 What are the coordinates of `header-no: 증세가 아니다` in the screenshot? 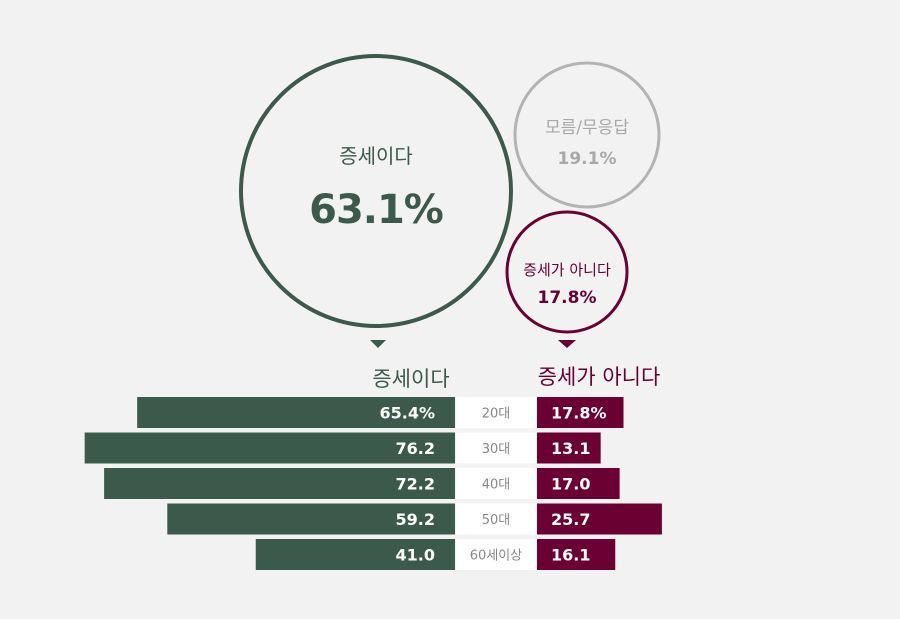 It's located at (599, 377).